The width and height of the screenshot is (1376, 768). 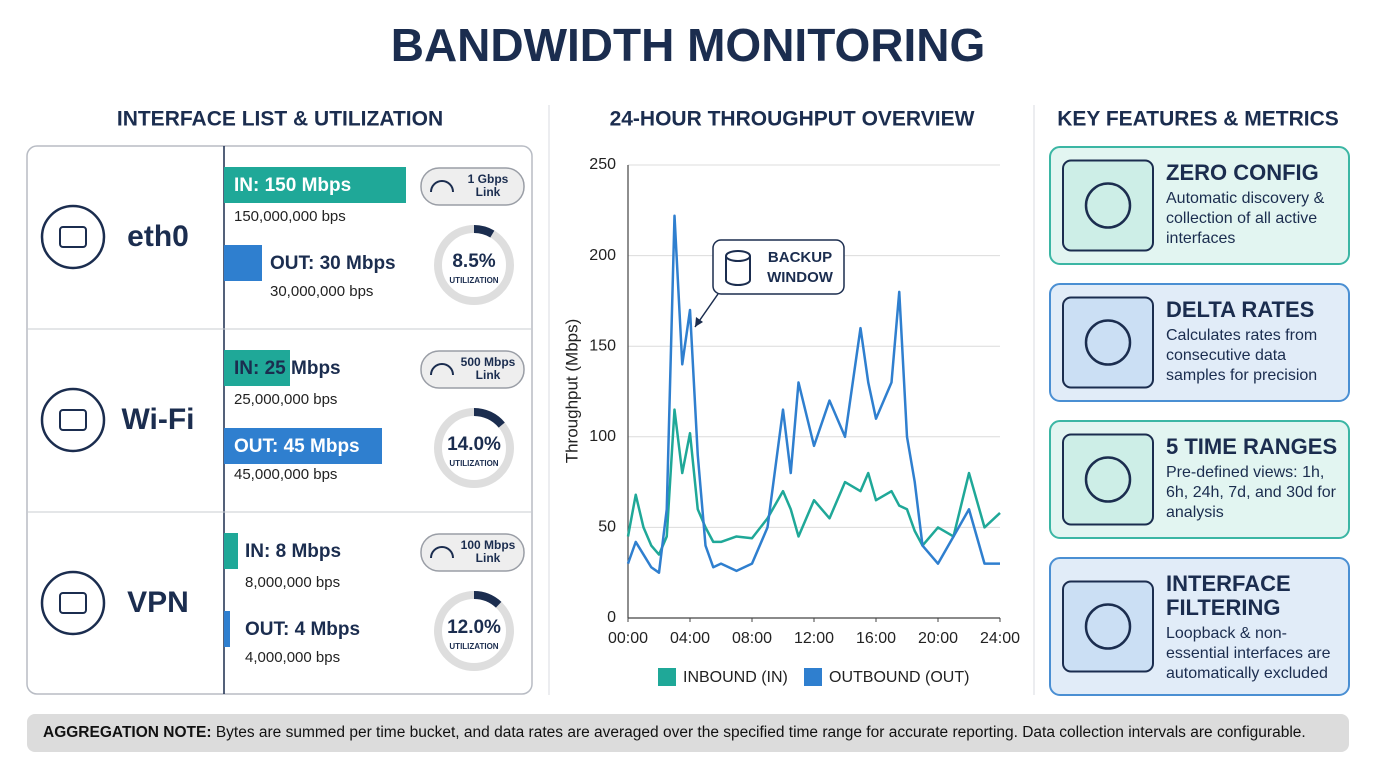 I want to click on section-heading: KEY FEATURES & METRICS, so click(x=1198, y=119).